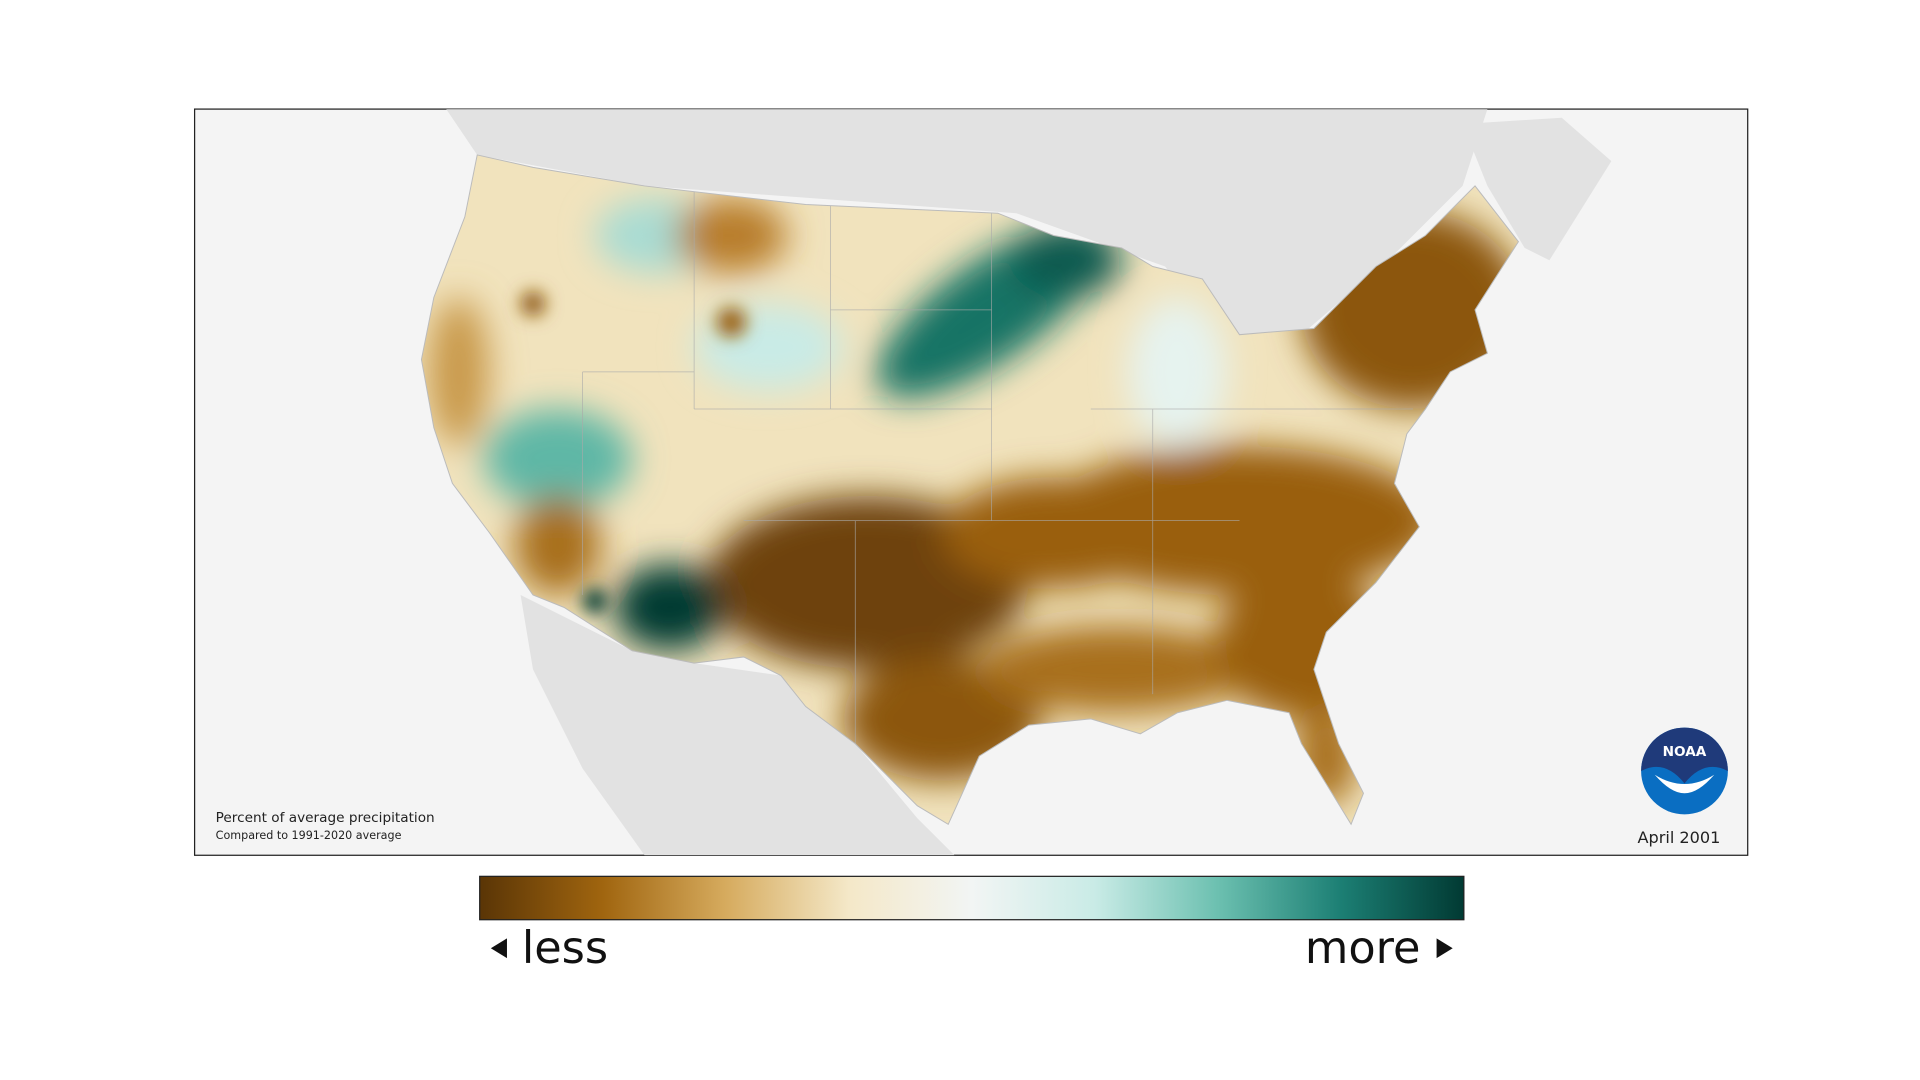 The height and width of the screenshot is (1080, 1920). I want to click on map-subtitle: Compared to 1991-2020 average, so click(309, 835).